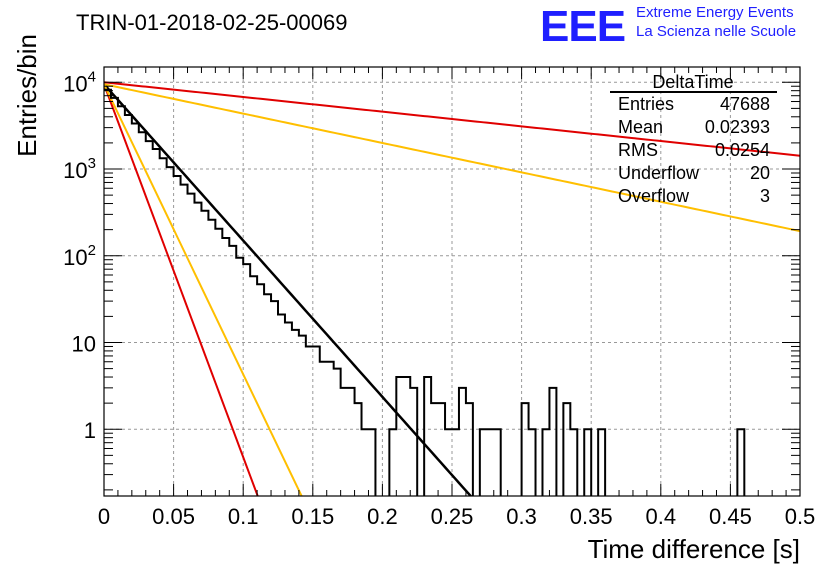  I want to click on logo-subtitle-2: La Scienza nelle Scuole, so click(716, 31).